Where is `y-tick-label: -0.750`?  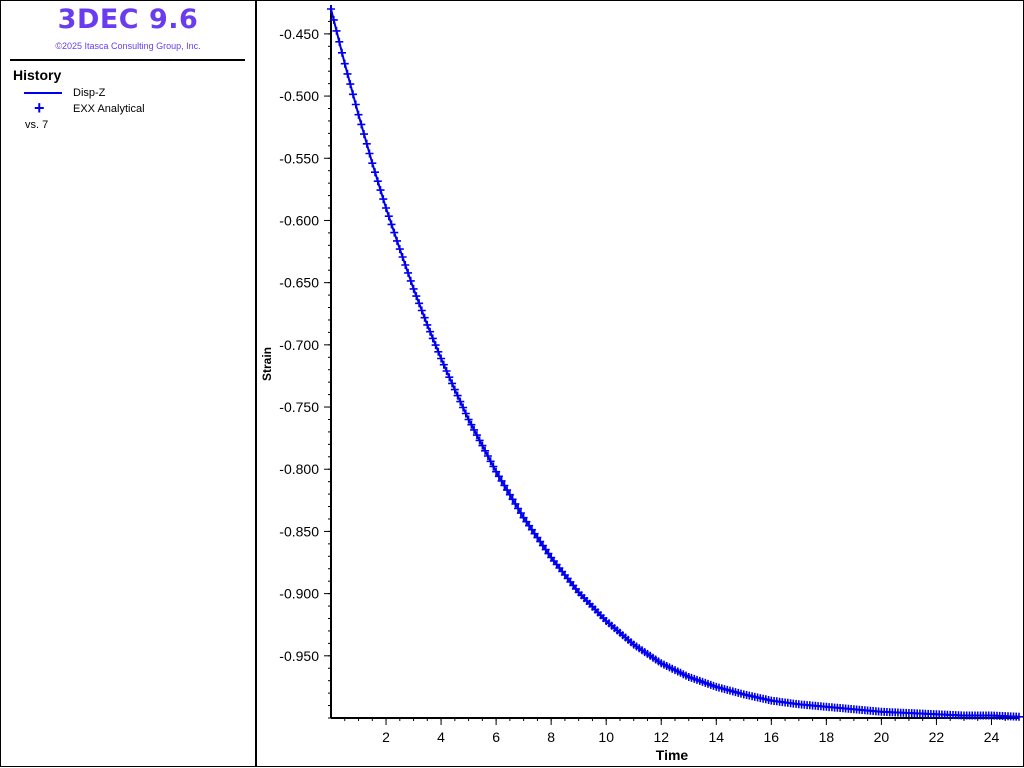
y-tick-label: -0.750 is located at coordinates (299, 407).